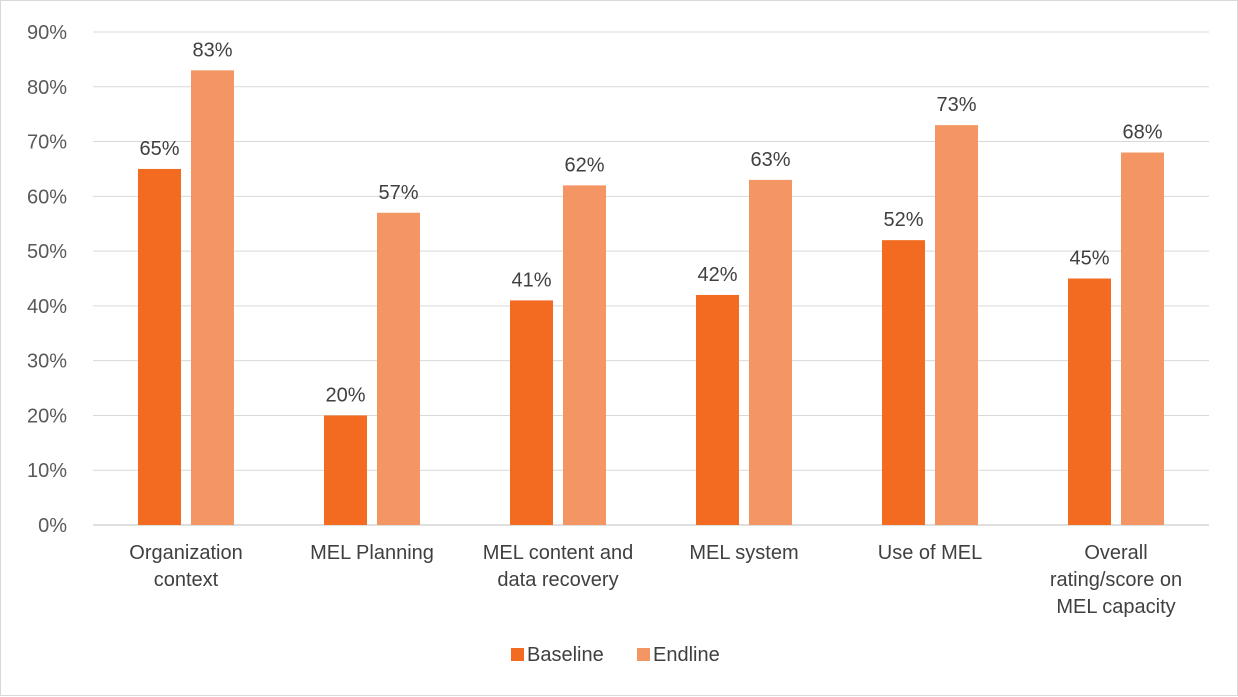 This screenshot has width=1238, height=697. Describe the element at coordinates (398, 193) in the screenshot. I see `data-label: 57%` at that location.